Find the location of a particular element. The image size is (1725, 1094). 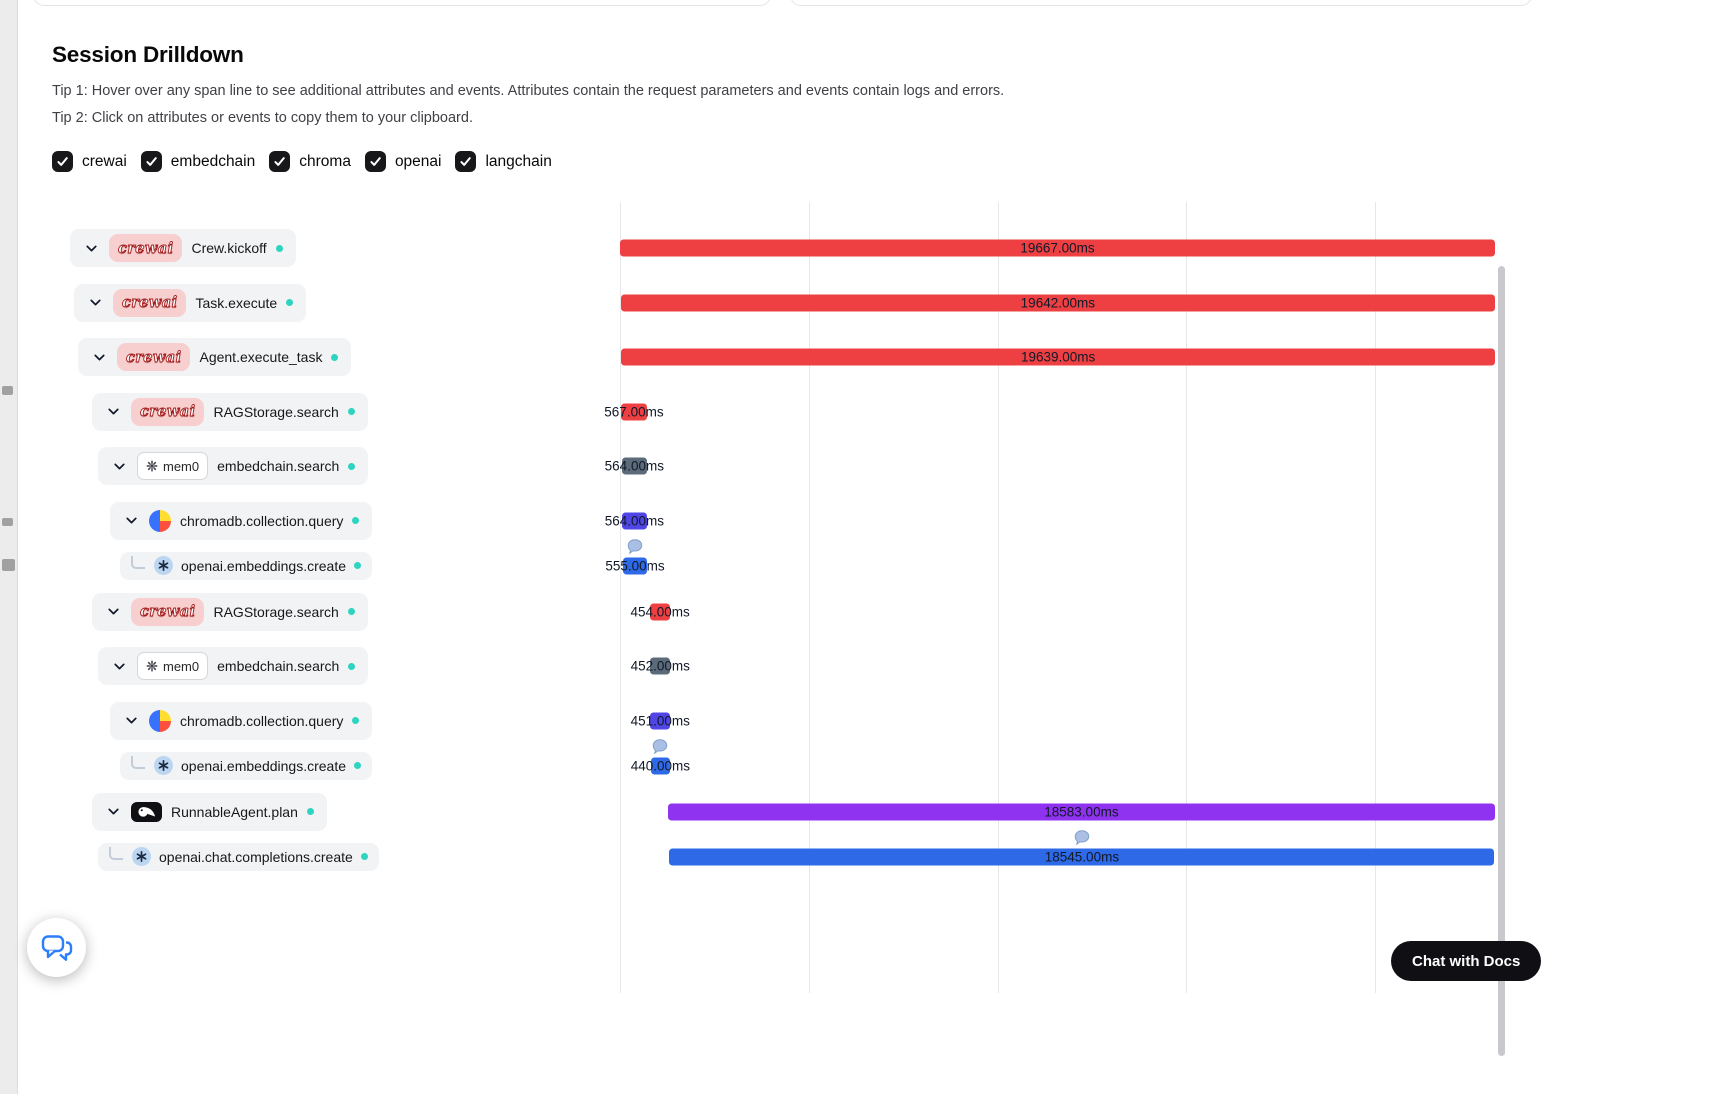

filter-langchain: langchain is located at coordinates (503, 161).